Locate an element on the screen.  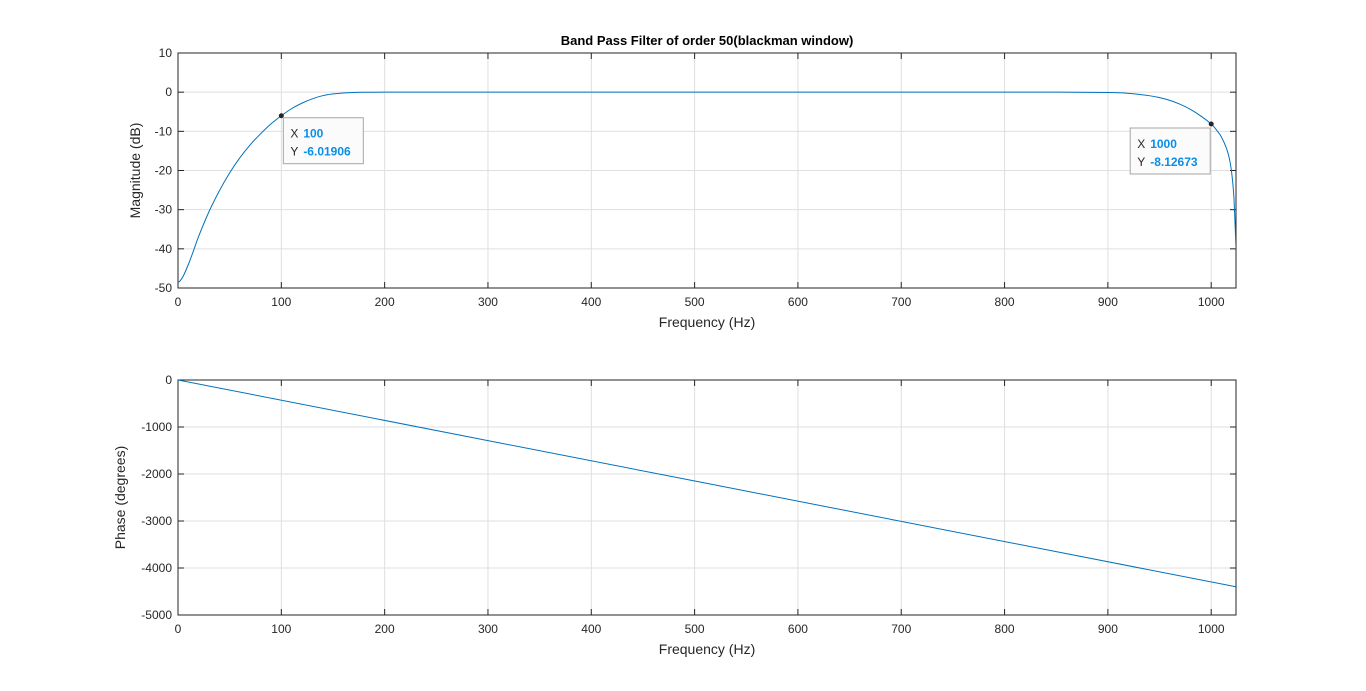
datatip-x-value: 1000 is located at coordinates (1163, 144).